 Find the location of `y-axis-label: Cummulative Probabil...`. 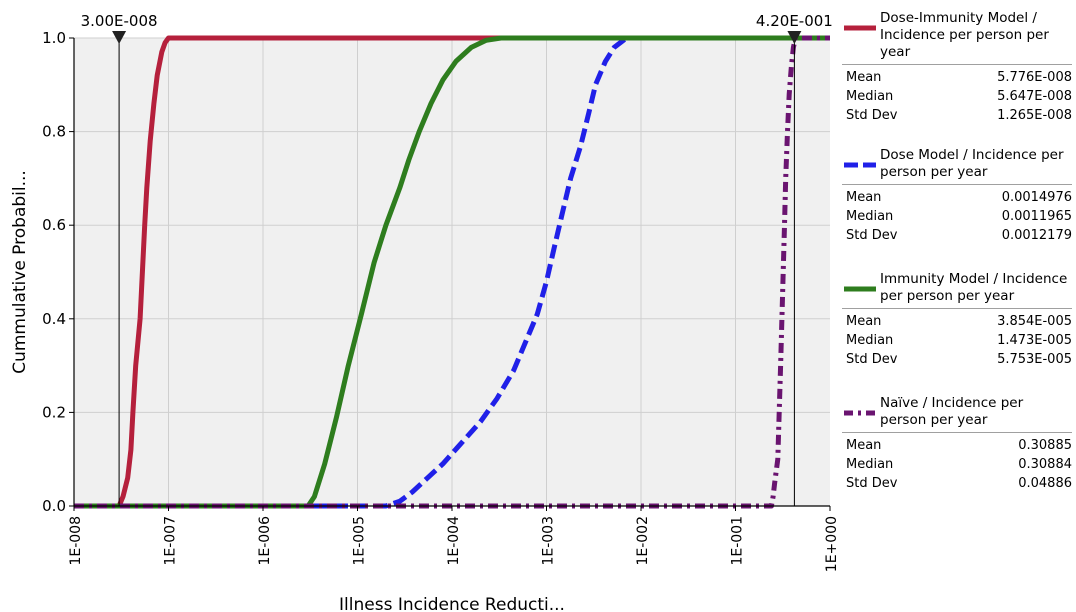

y-axis-label: Cummulative Probabil... is located at coordinates (20, 272).